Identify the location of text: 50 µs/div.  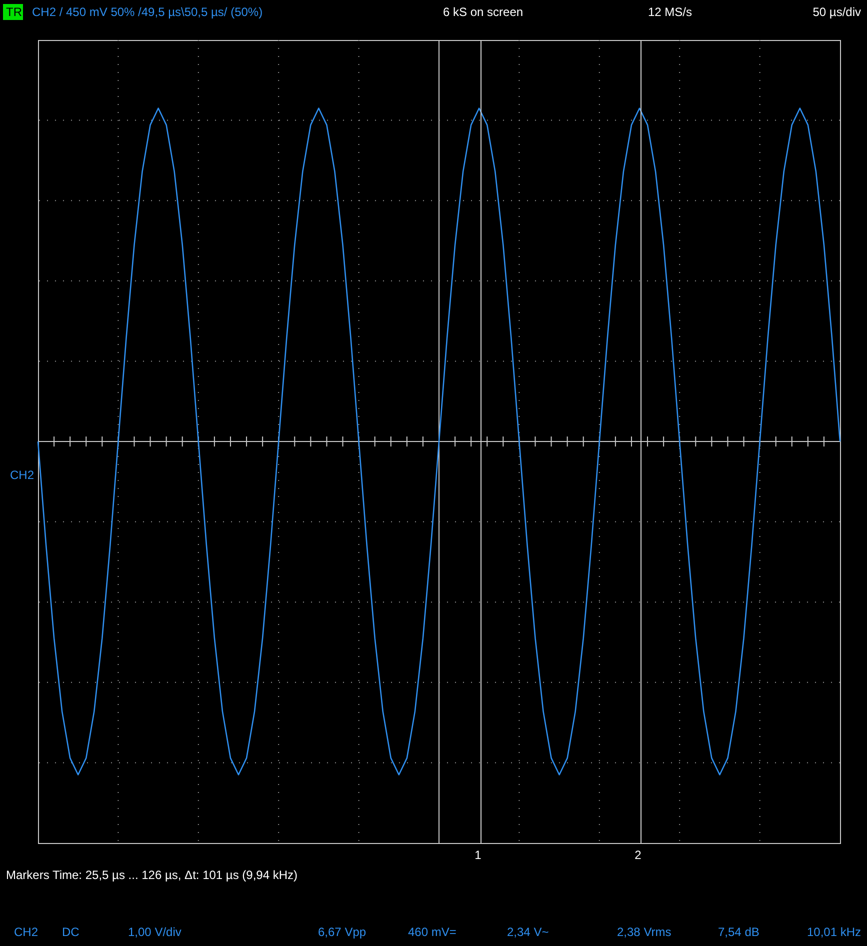
(836, 12).